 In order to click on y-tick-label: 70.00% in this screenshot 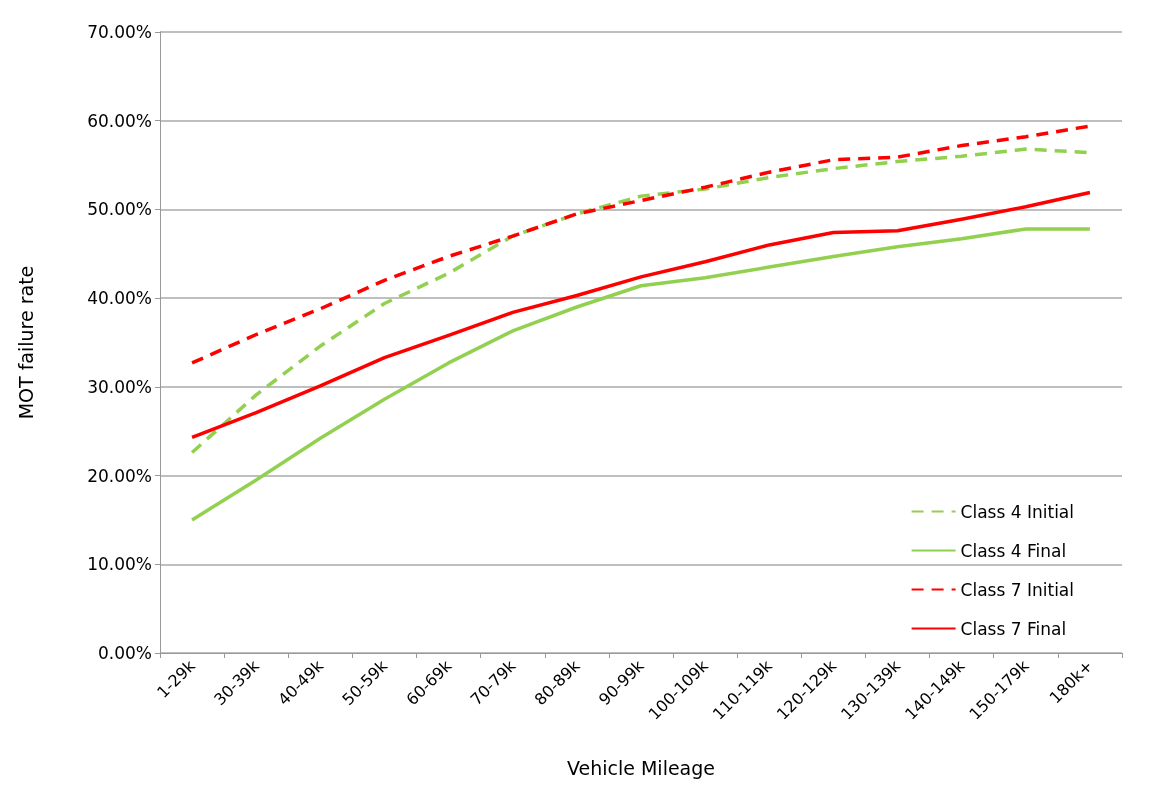, I will do `click(119, 32)`.